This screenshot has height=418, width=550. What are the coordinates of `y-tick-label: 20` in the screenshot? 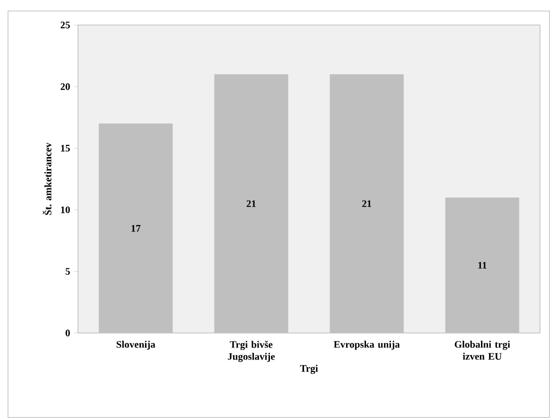 It's located at (65, 86).